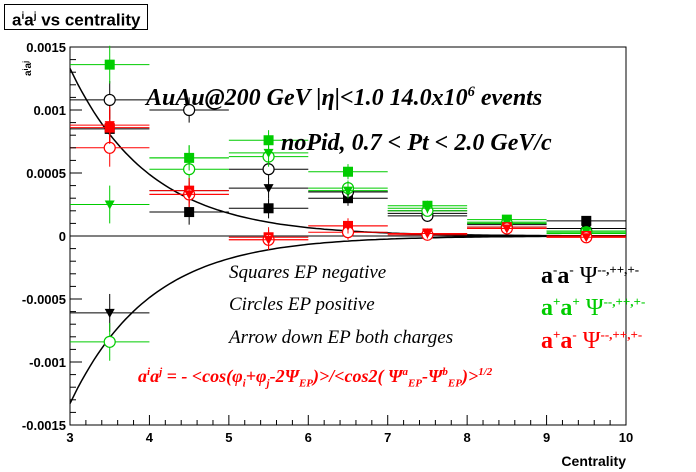 Image resolution: width=696 pixels, height=472 pixels. I want to click on x-tick-label: 8, so click(467, 437).